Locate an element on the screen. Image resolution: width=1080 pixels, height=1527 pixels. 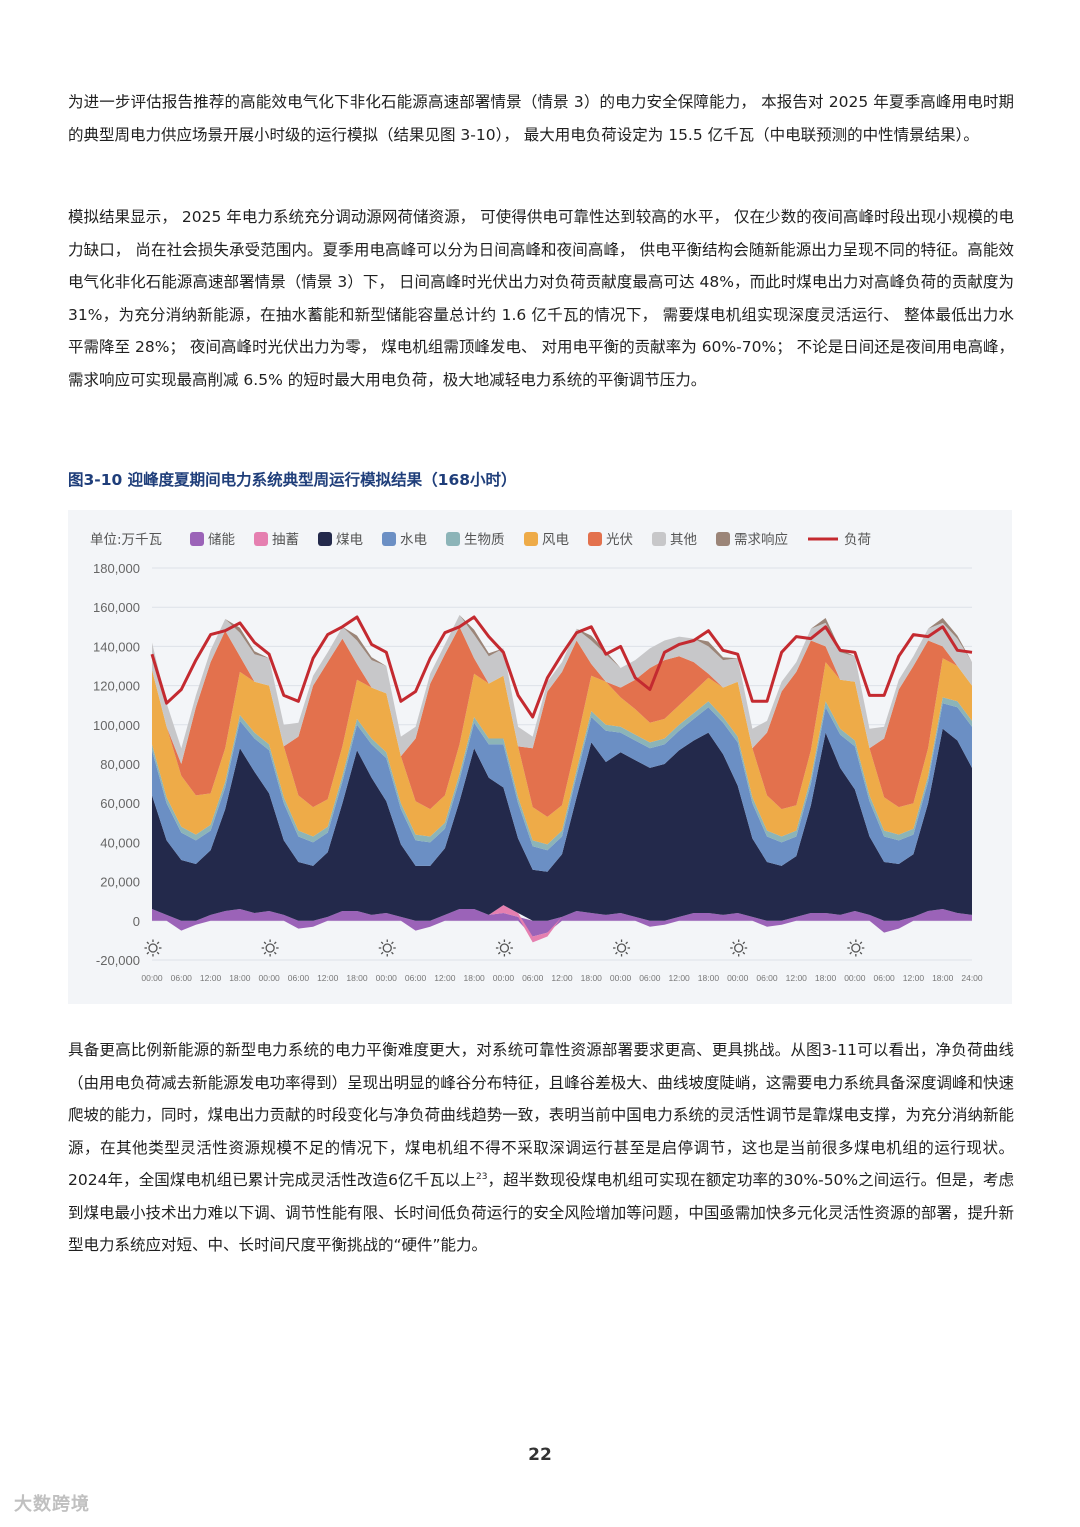
figure-title: 图3-10 迎峰度夏期间电力系统典型周运行模拟结果（168小时） is located at coordinates (292, 480).